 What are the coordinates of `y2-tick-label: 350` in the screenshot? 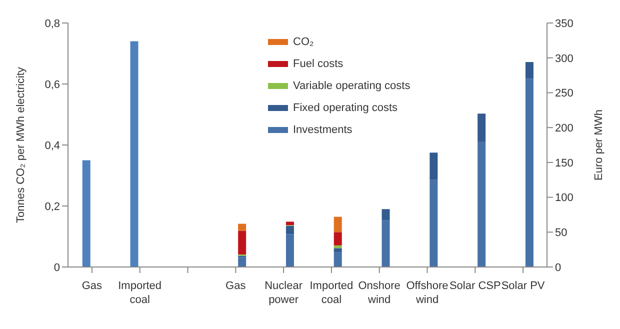 It's located at (564, 24).